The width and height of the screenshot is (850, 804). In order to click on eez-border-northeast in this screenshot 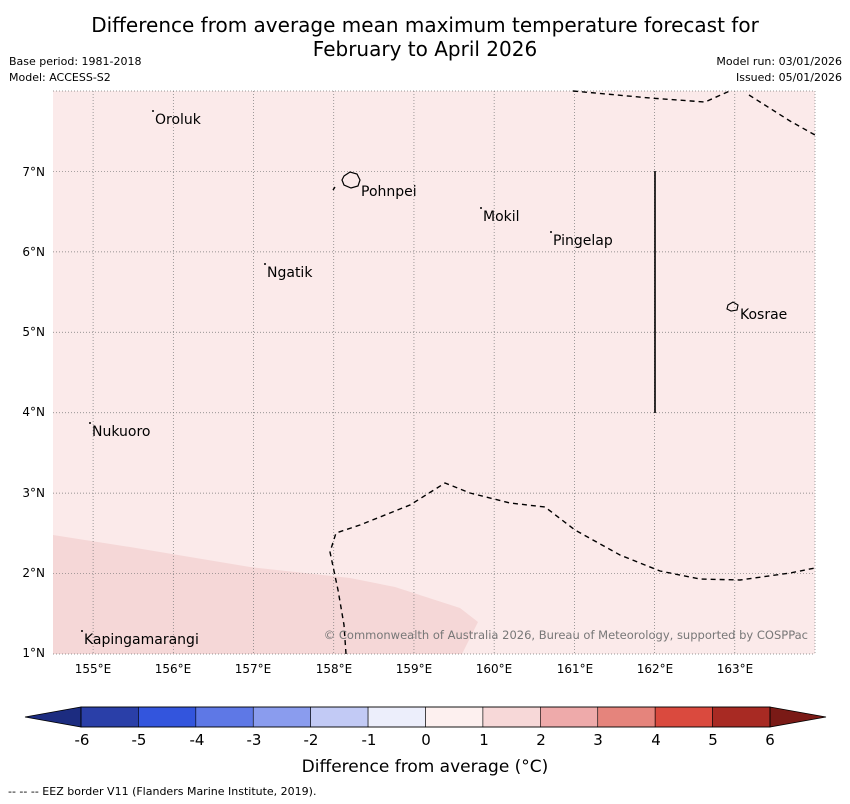, I will do `click(782, 115)`.